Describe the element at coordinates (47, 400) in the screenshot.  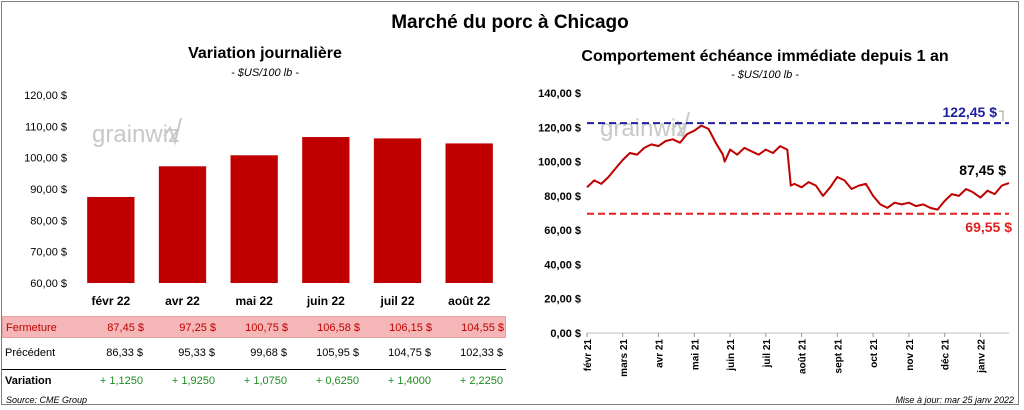
I see `source-note: Source: CME Group` at that location.